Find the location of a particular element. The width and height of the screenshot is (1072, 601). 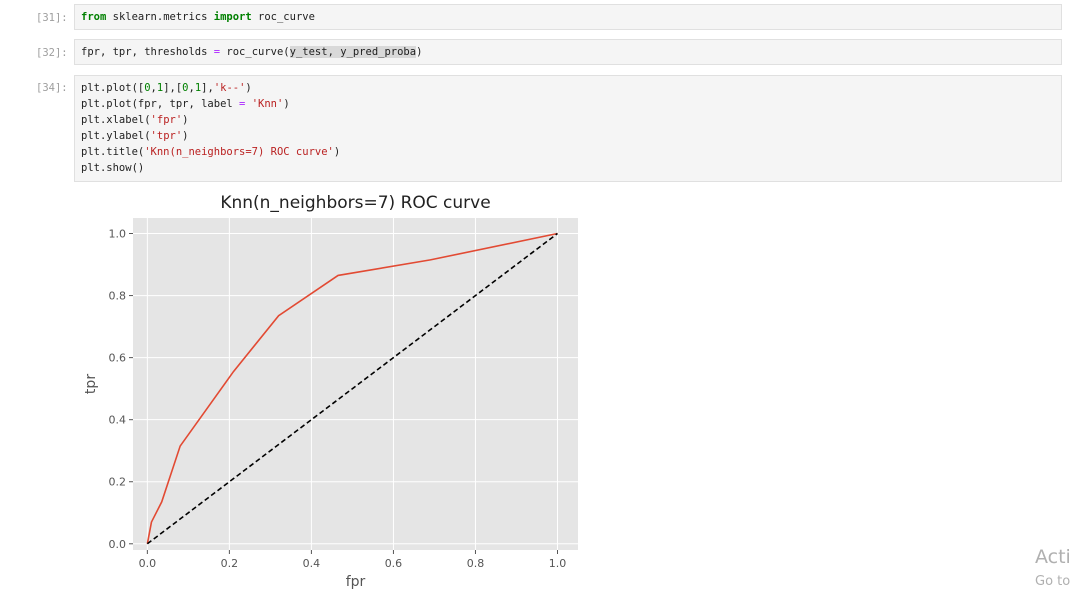

code-token: plt.xlabel( is located at coordinates (116, 120).